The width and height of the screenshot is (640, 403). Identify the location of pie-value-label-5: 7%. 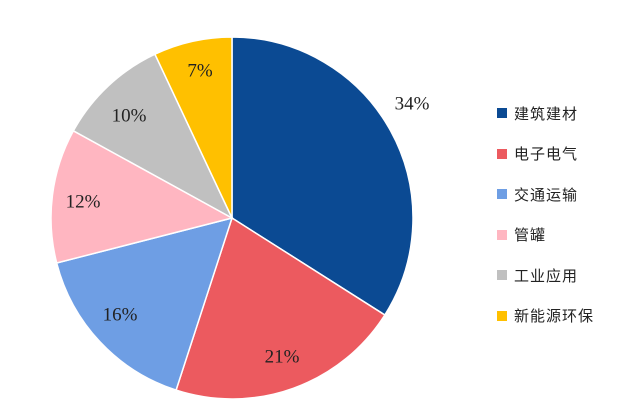
(200, 70).